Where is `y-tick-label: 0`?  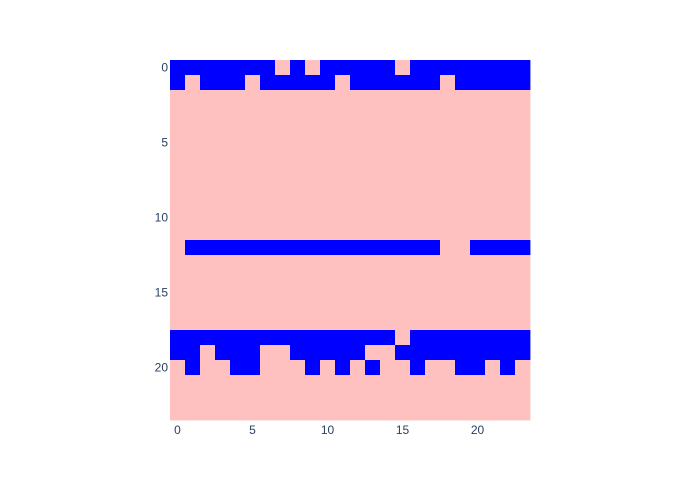
y-tick-label: 0 is located at coordinates (164, 68).